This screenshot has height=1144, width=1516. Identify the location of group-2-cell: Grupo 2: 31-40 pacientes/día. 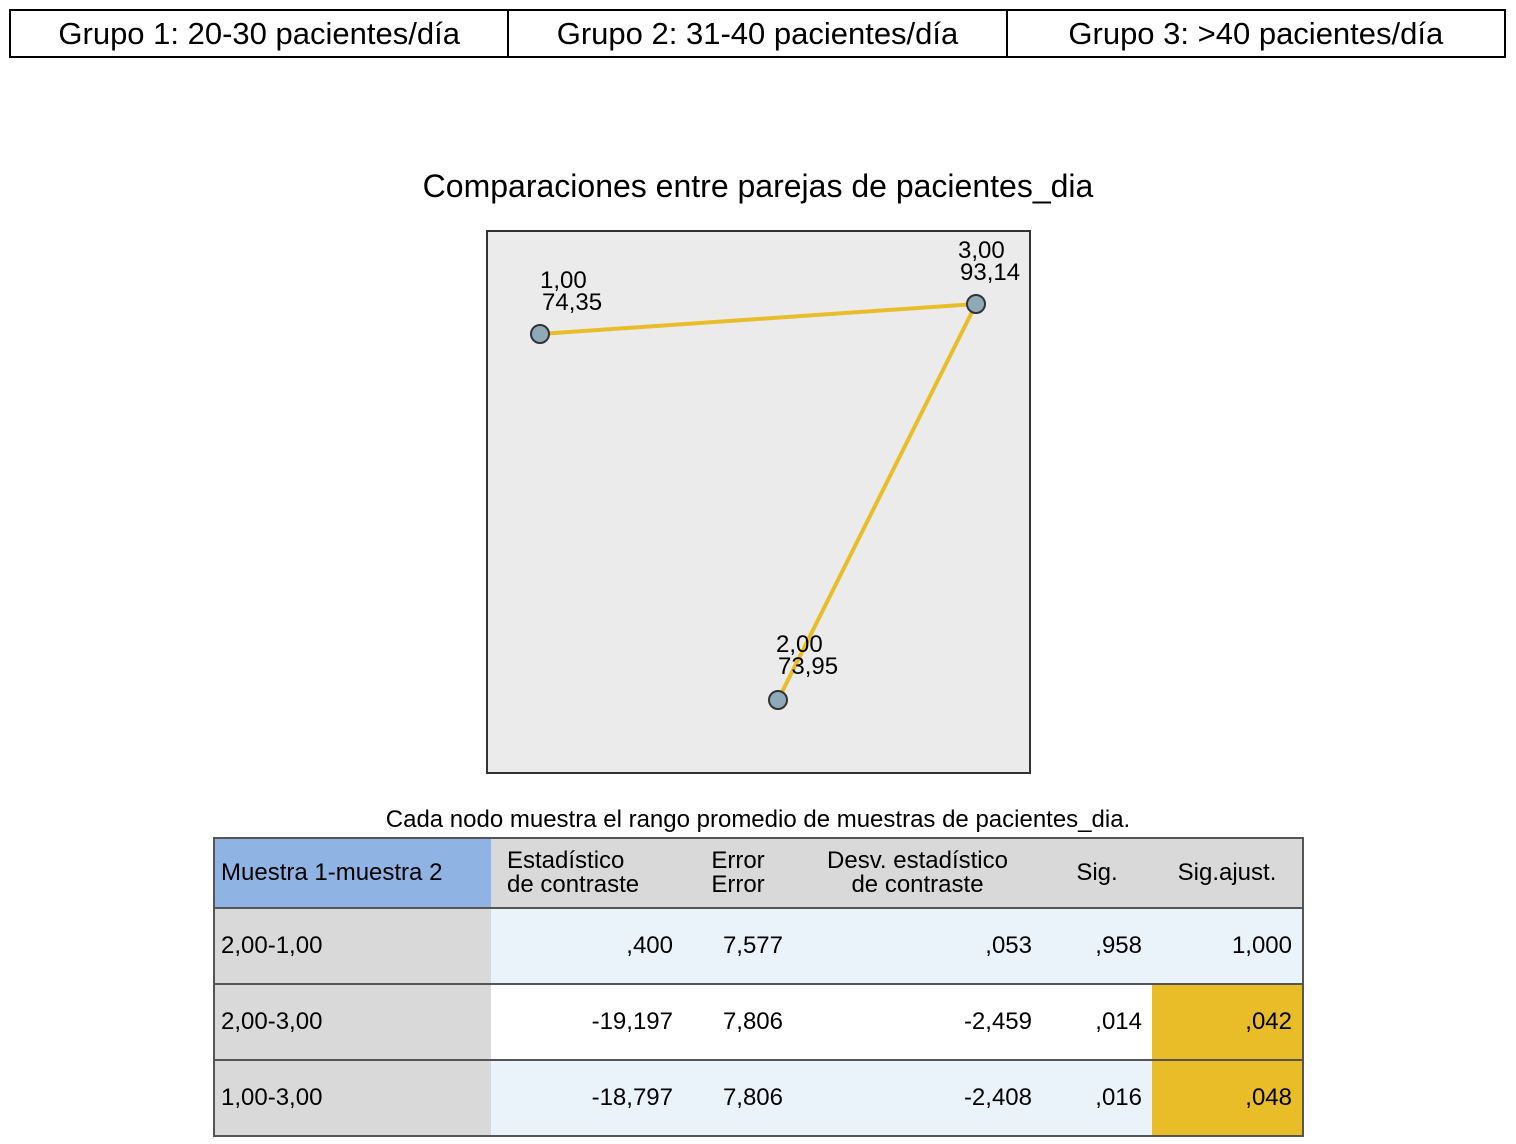
(758, 33).